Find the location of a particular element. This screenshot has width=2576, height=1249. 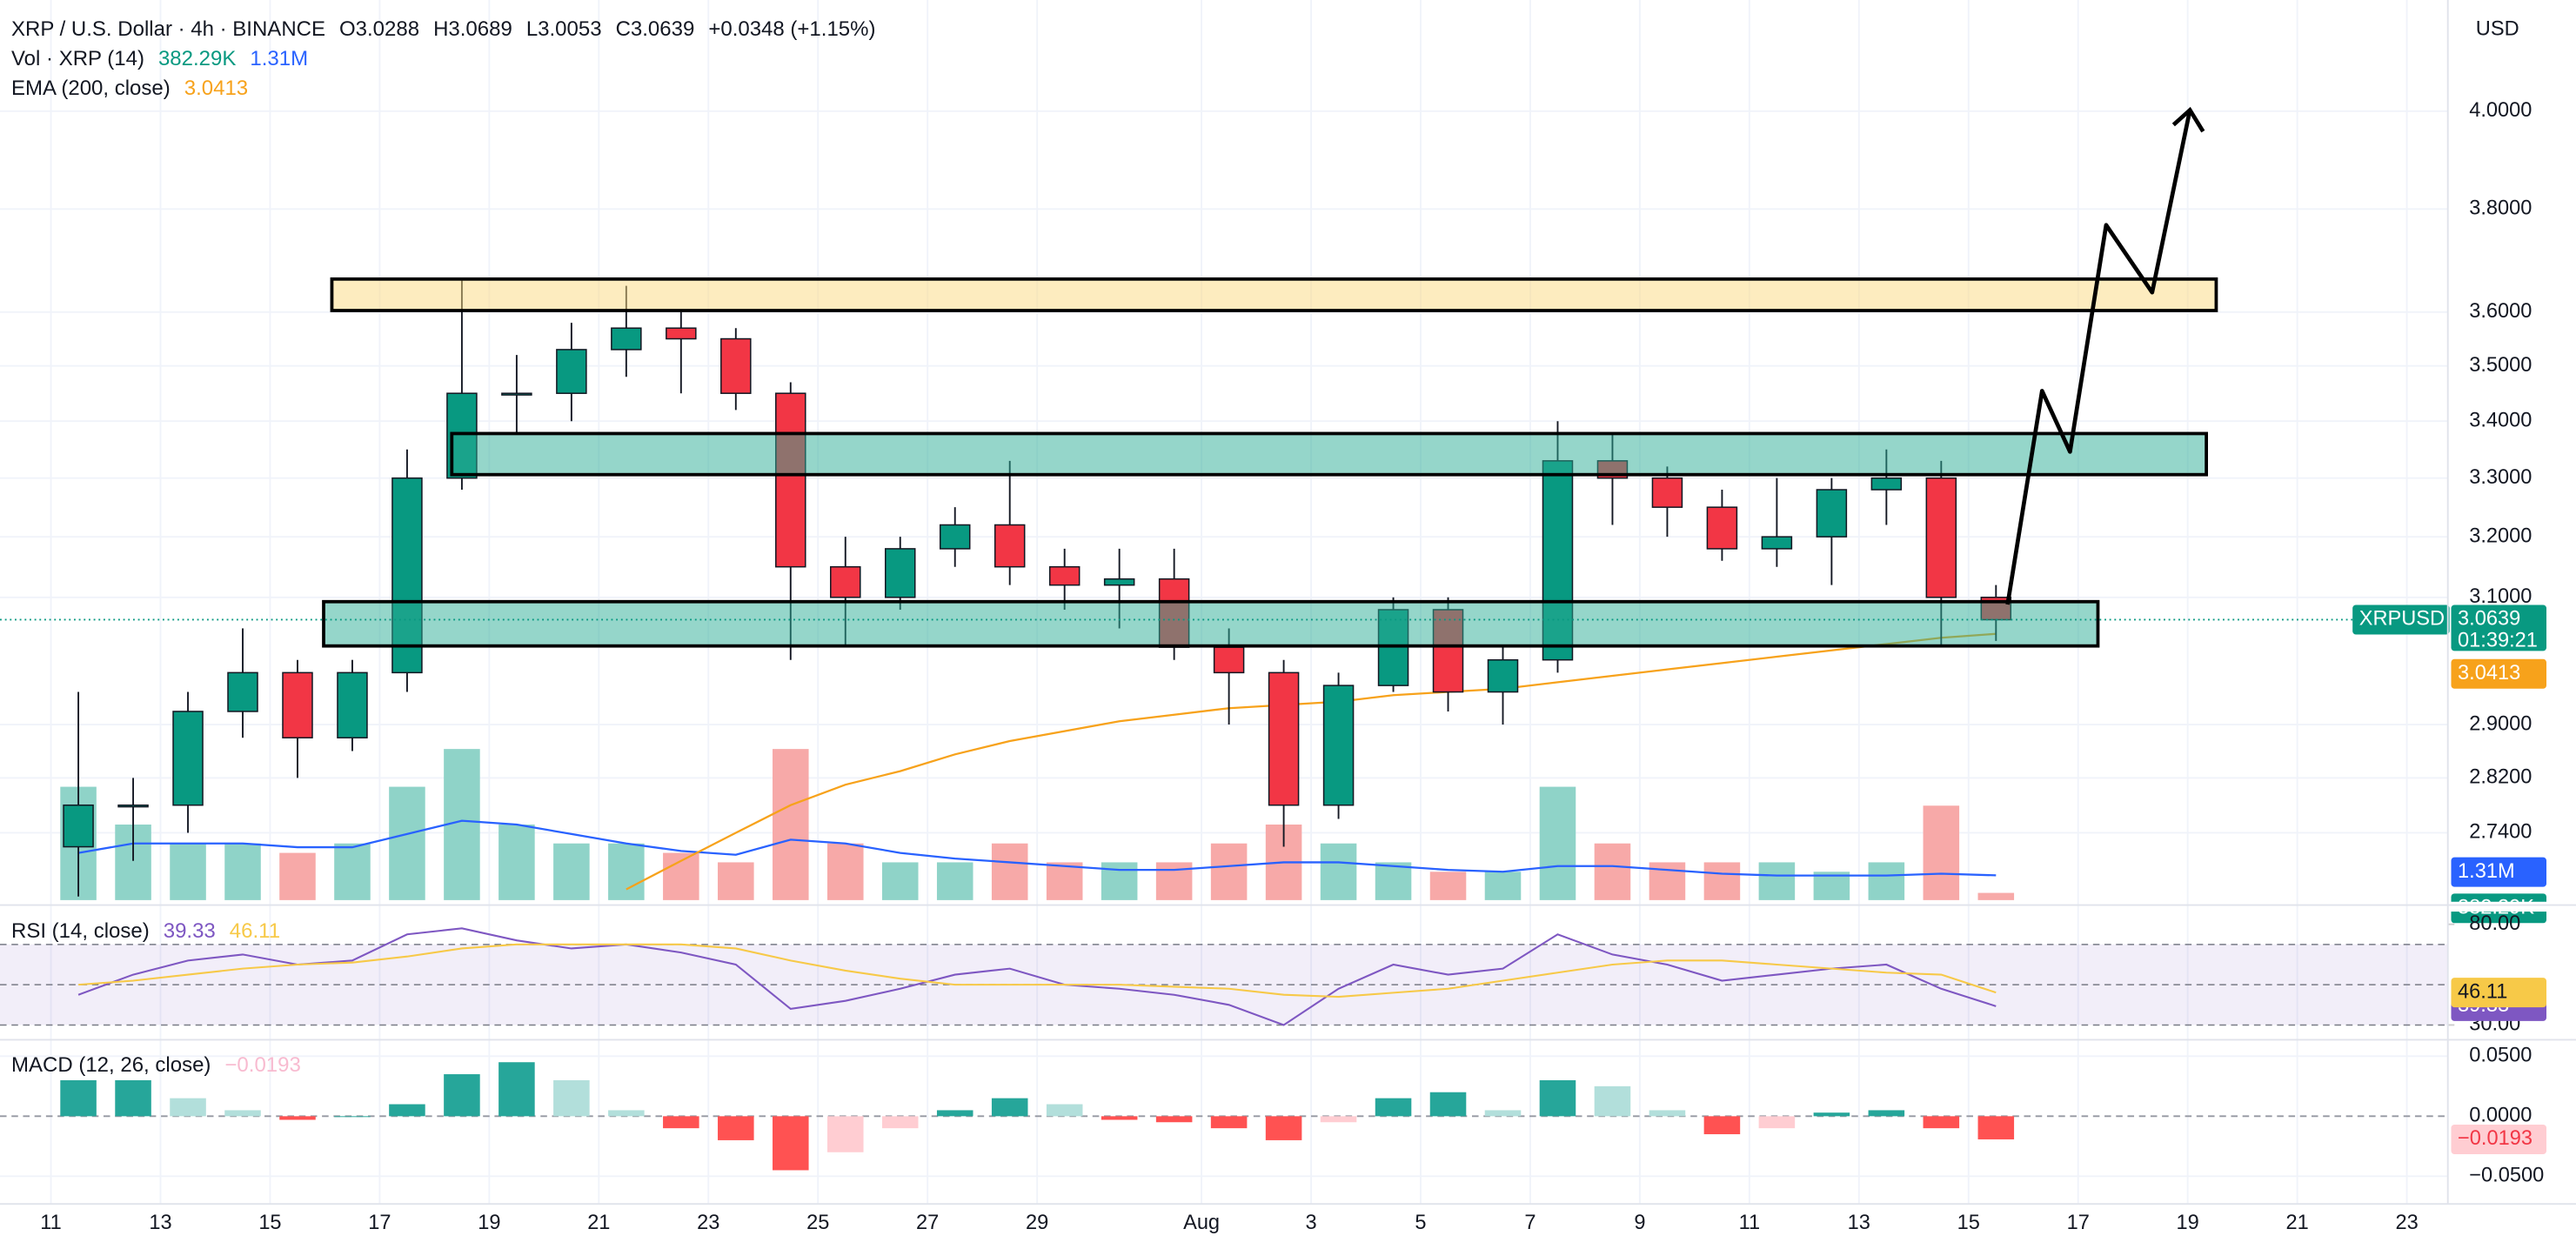

countdown: 01:39:21 is located at coordinates (2498, 640).